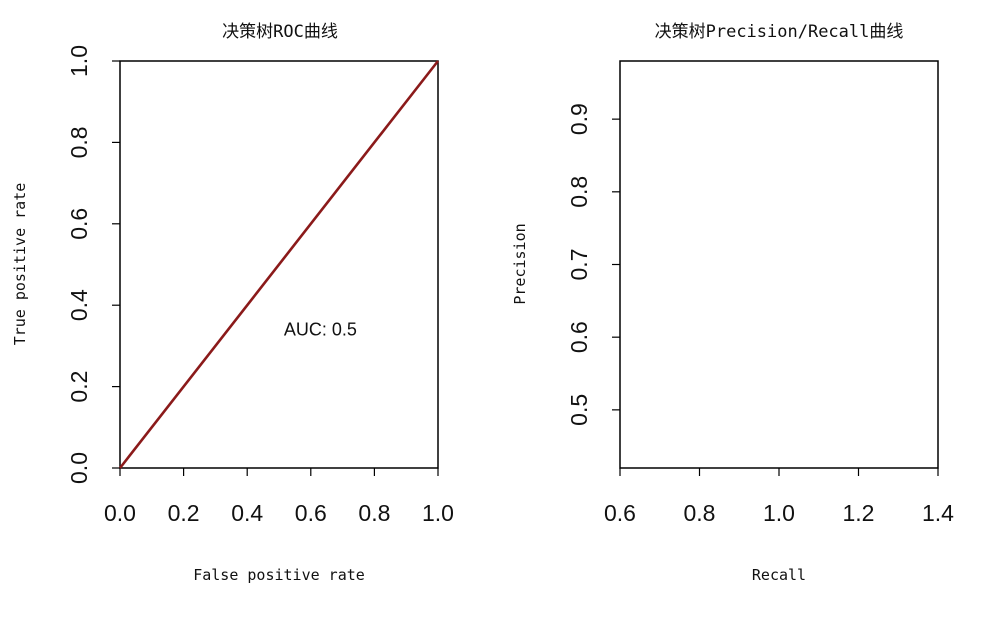  I want to click on roc-y-label: True positive rate, so click(20, 264).